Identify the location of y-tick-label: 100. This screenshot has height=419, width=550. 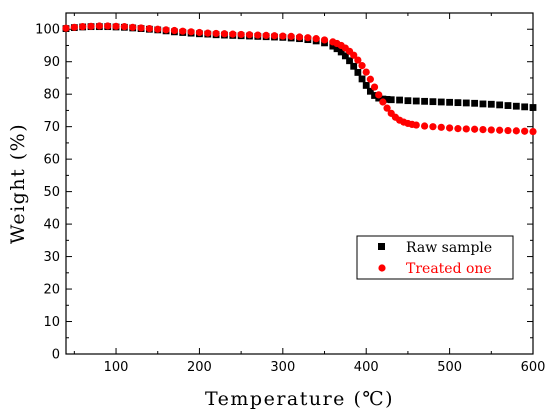
(47, 30).